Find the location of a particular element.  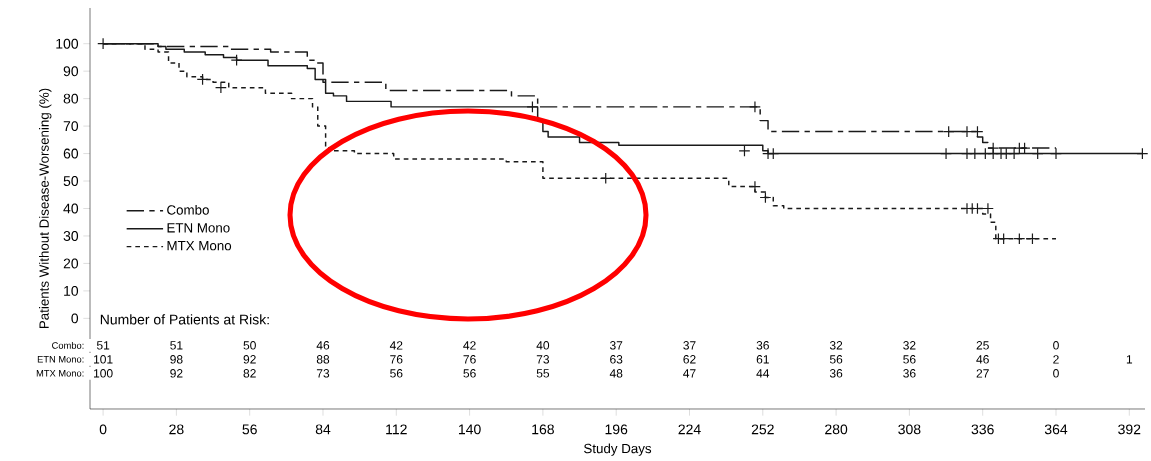

data-label: 2 is located at coordinates (1056, 359).